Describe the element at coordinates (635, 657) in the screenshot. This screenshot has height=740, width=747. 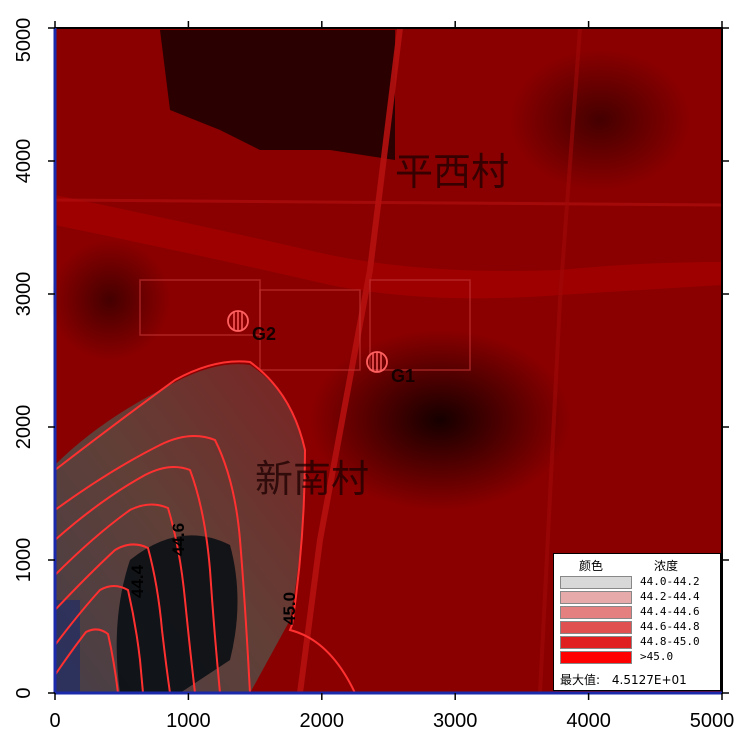
I see `legend-row: >45.0` at that location.